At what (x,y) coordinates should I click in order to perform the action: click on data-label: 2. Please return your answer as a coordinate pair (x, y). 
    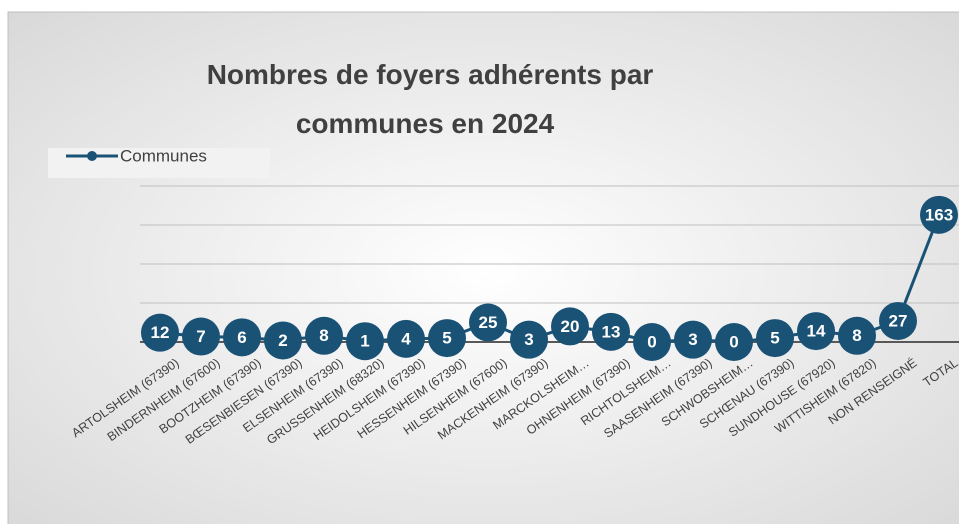
    Looking at the image, I should click on (282, 340).